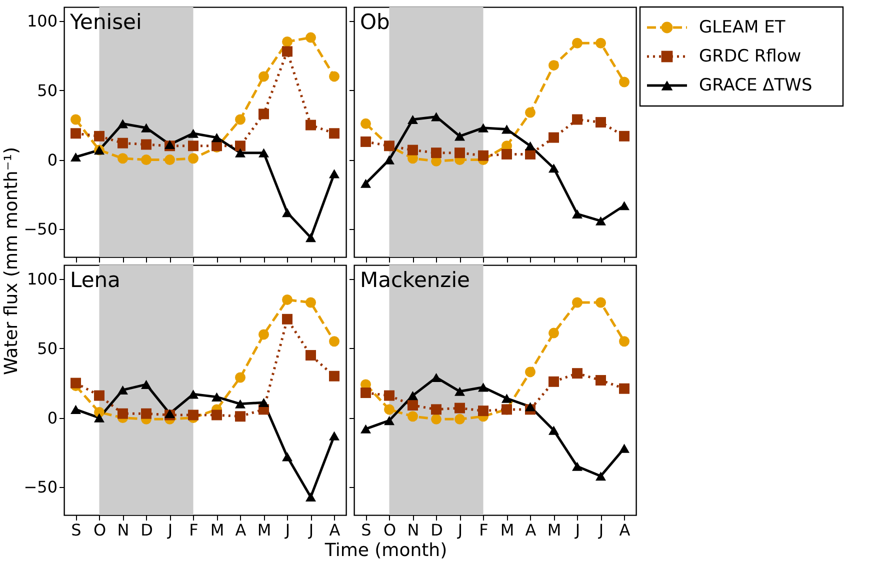 The image size is (883, 578). I want to click on x-tick-label: A, so click(240, 530).